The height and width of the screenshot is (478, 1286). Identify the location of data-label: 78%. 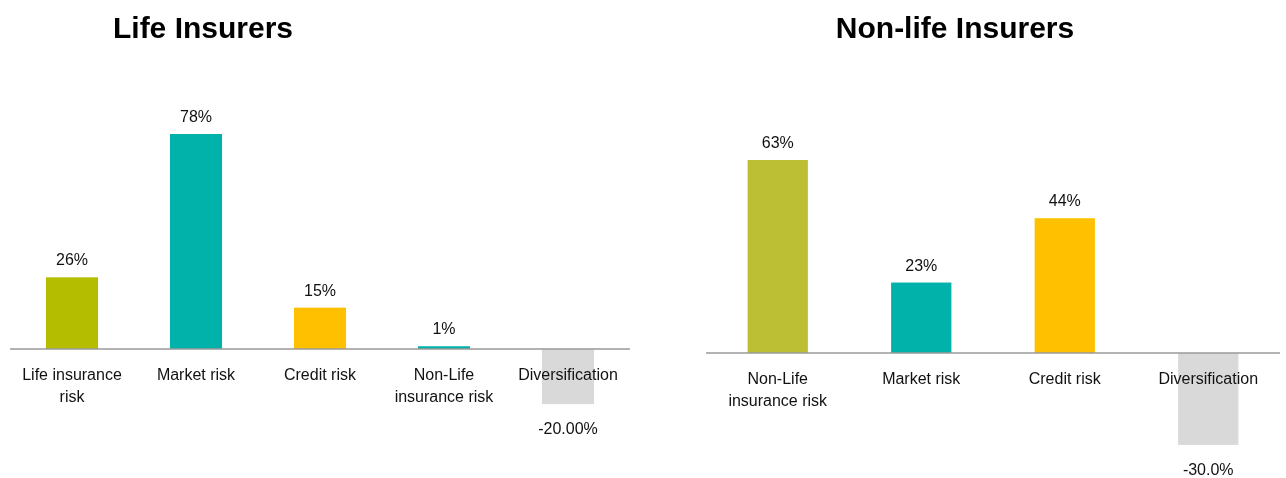
(196, 116).